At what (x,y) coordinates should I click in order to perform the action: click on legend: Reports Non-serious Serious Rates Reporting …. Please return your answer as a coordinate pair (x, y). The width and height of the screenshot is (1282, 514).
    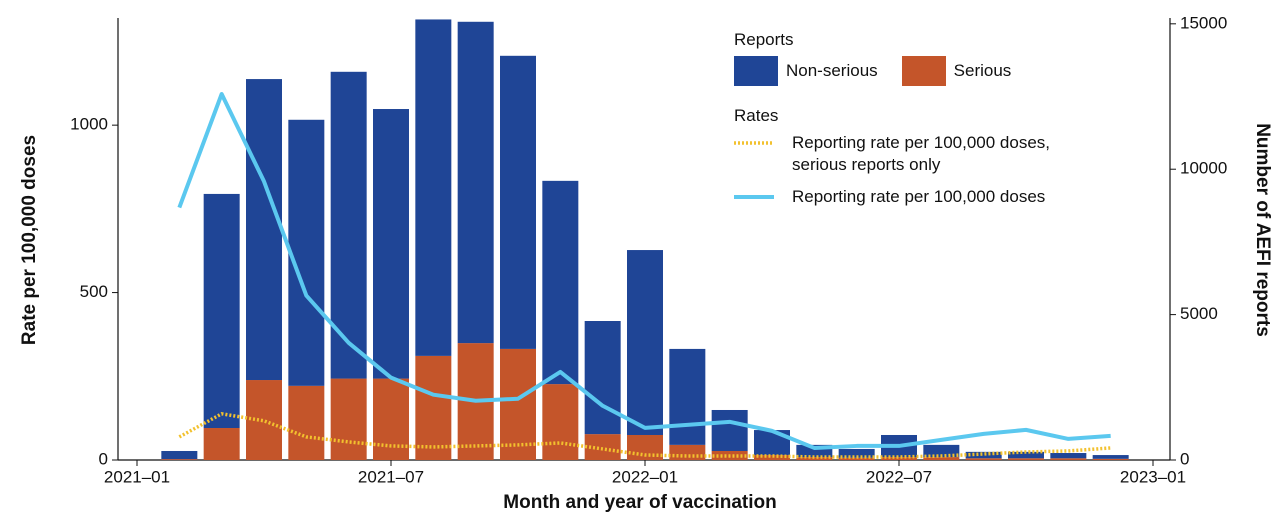
    Looking at the image, I should click on (908, 124).